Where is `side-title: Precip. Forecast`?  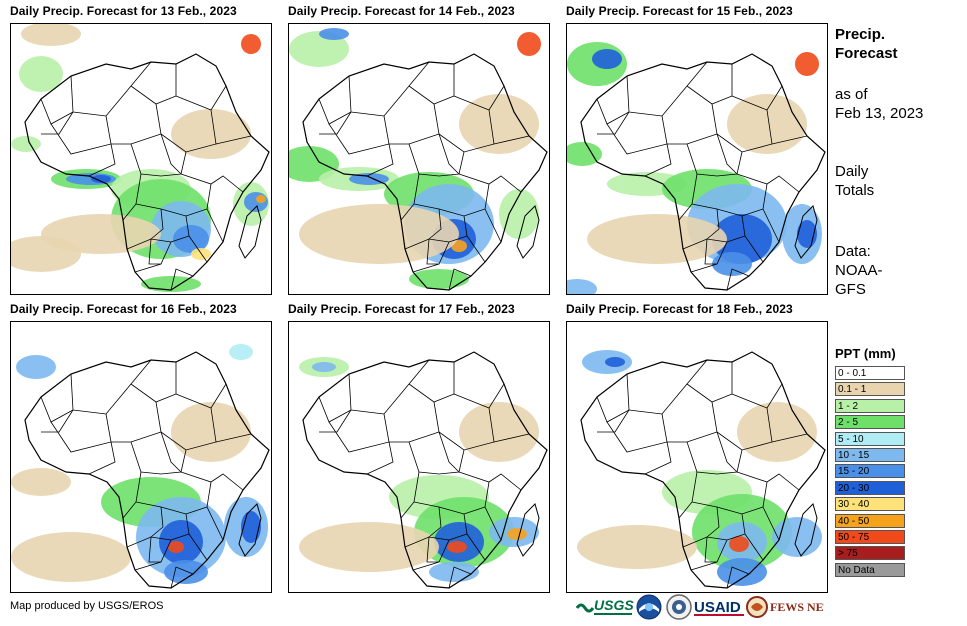 side-title: Precip. Forecast is located at coordinates (866, 44).